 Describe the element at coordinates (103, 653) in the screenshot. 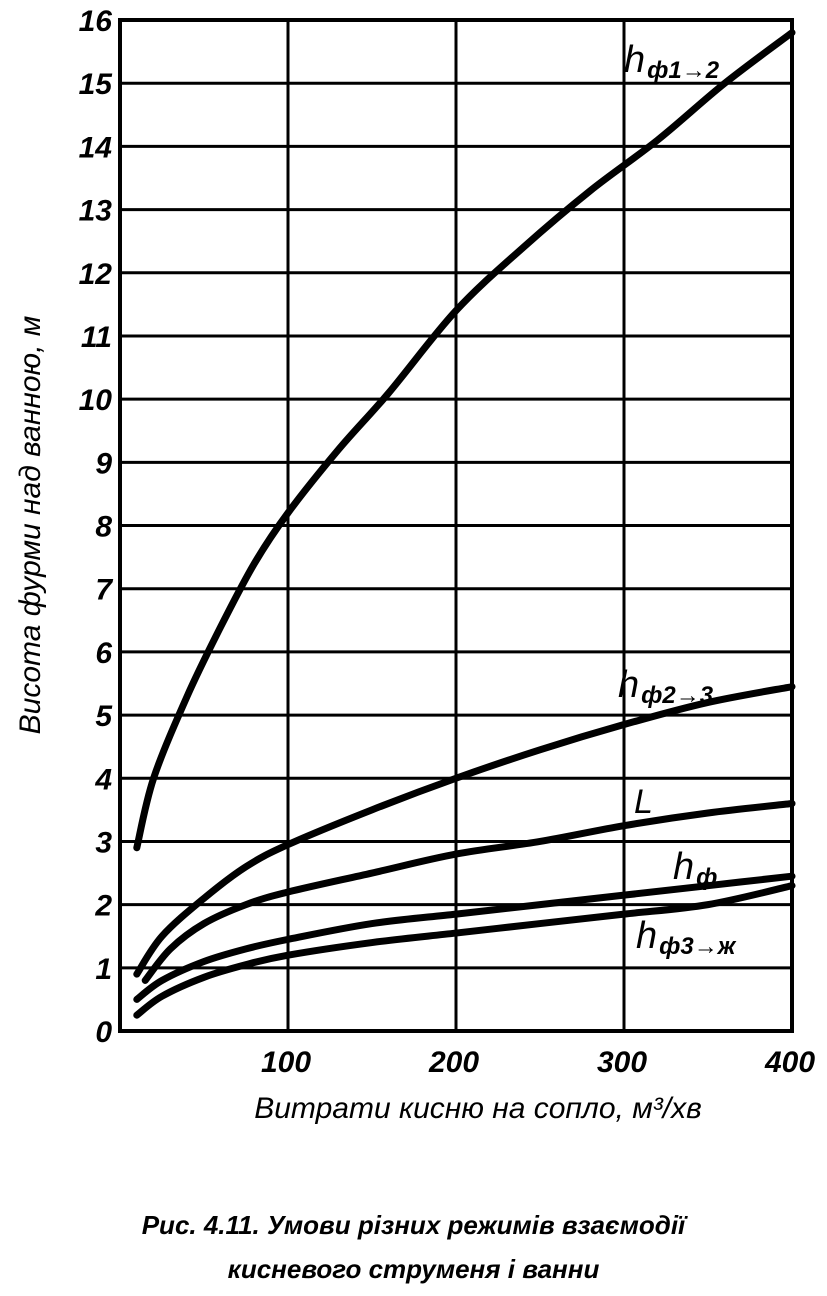

I see `y-tick-label: 6` at that location.